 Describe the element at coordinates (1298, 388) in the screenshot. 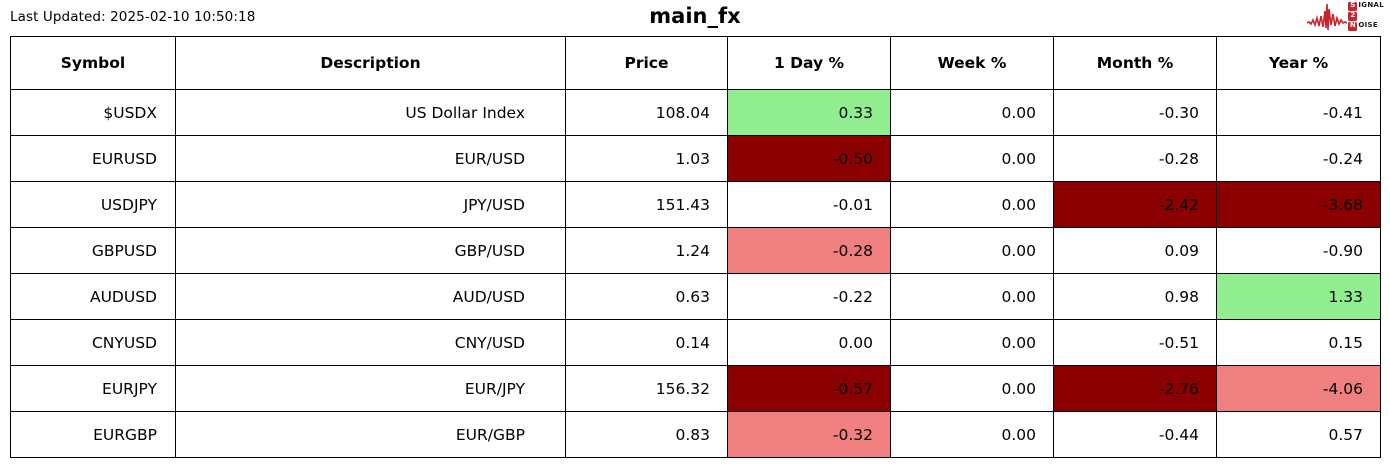

I see `pct-year-cell: -4.06` at that location.